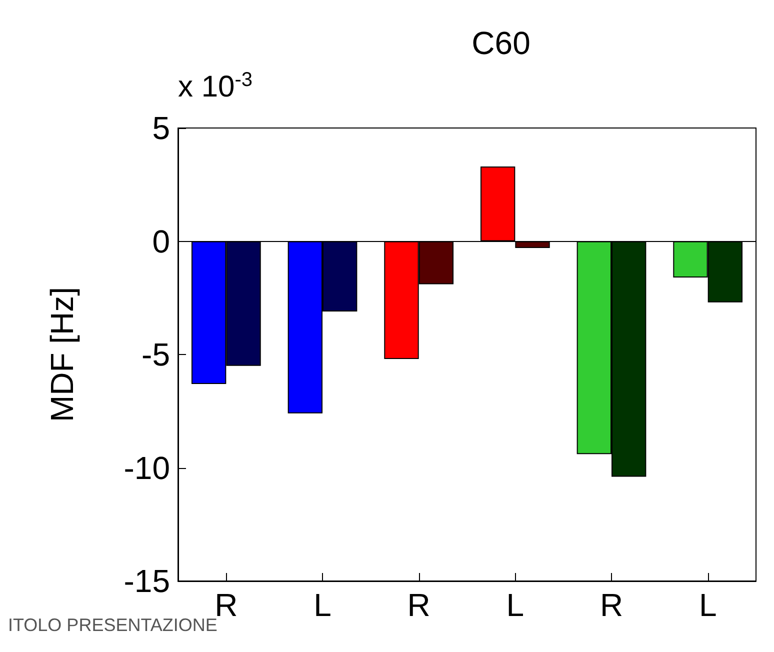 The width and height of the screenshot is (774, 652). What do you see at coordinates (62, 354) in the screenshot?
I see `y-axis-title: MDF [Hz]` at bounding box center [62, 354].